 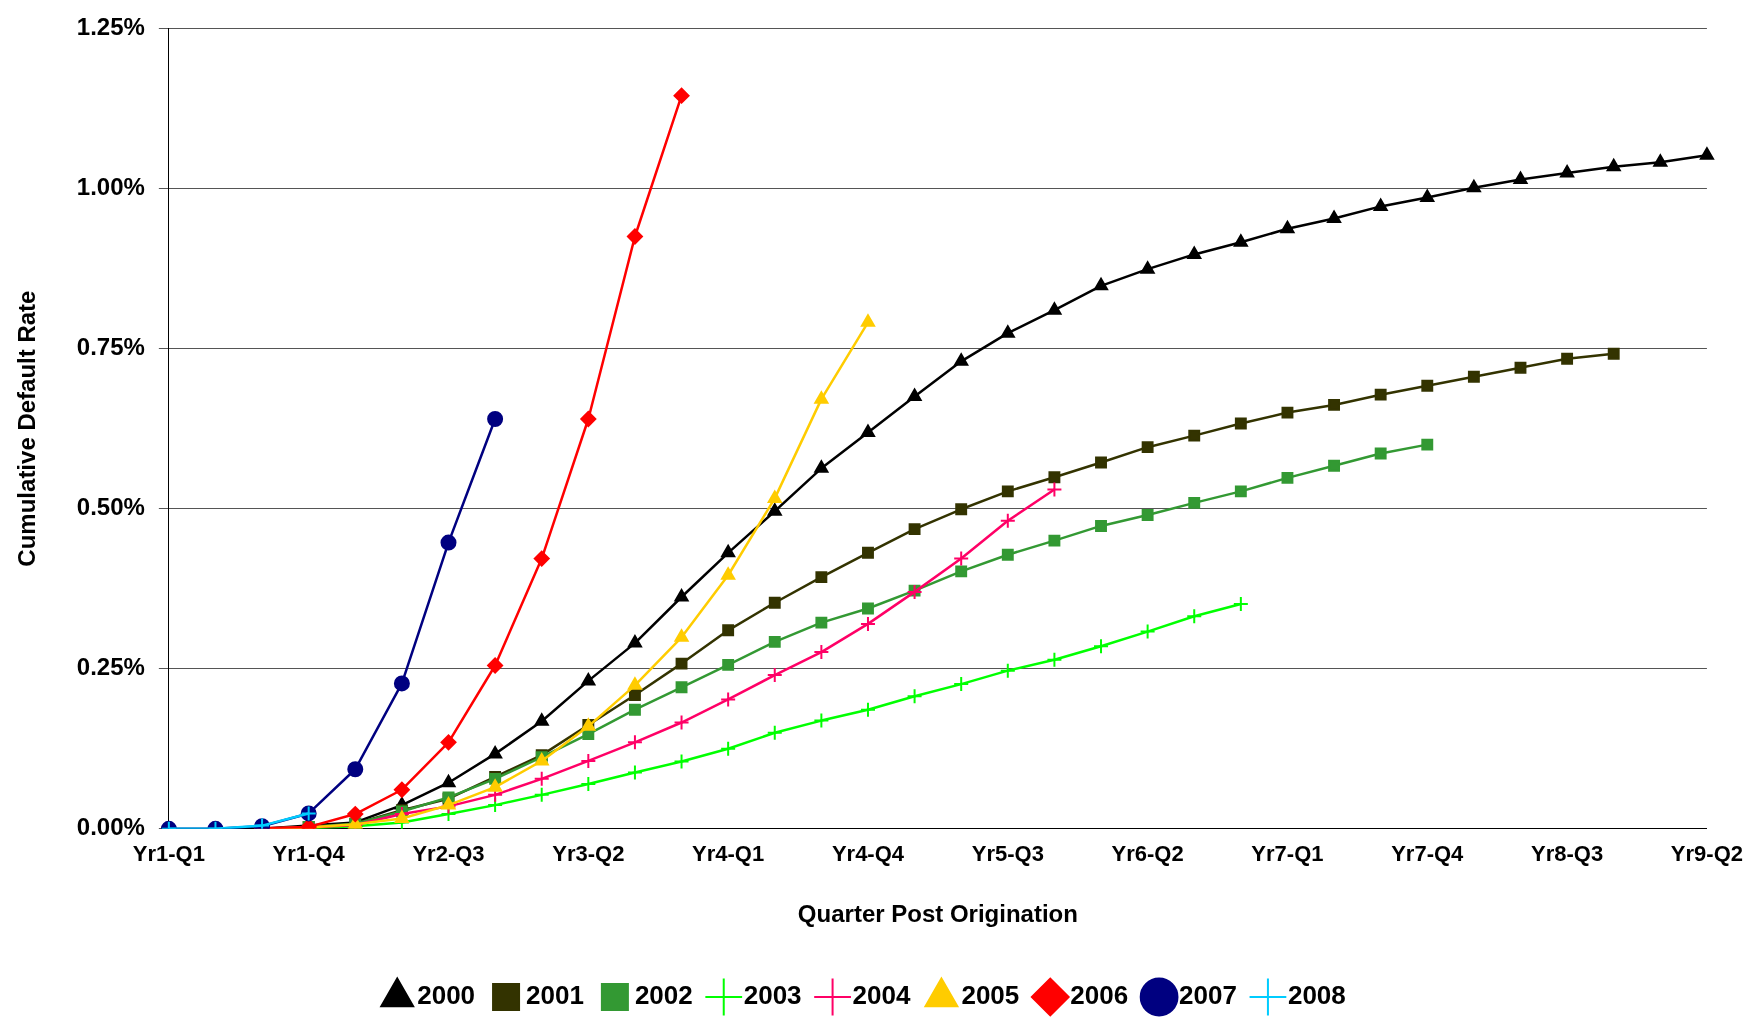 I want to click on x-tick-label: Yr6-Q2, so click(x=1147, y=854).